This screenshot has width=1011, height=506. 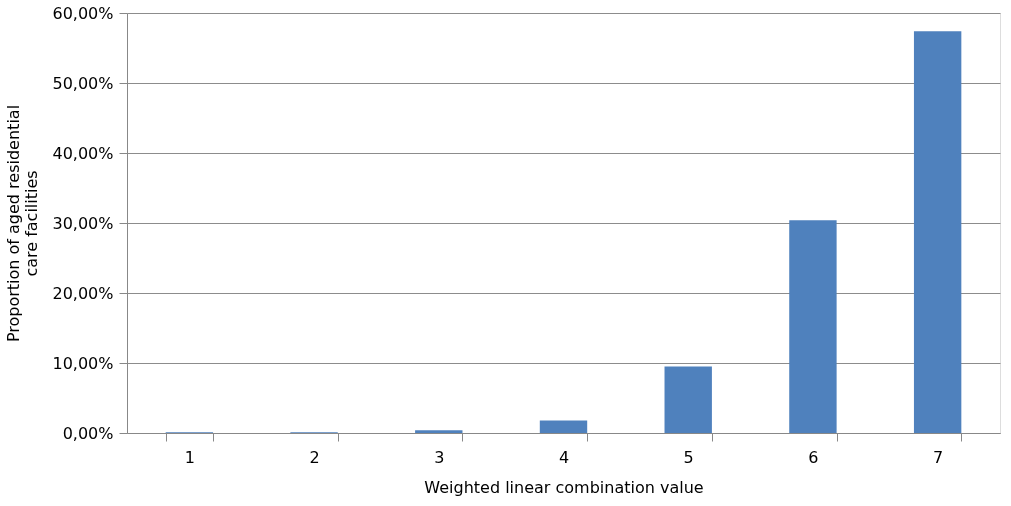 I want to click on x-tick-label: 3, so click(x=439, y=457).